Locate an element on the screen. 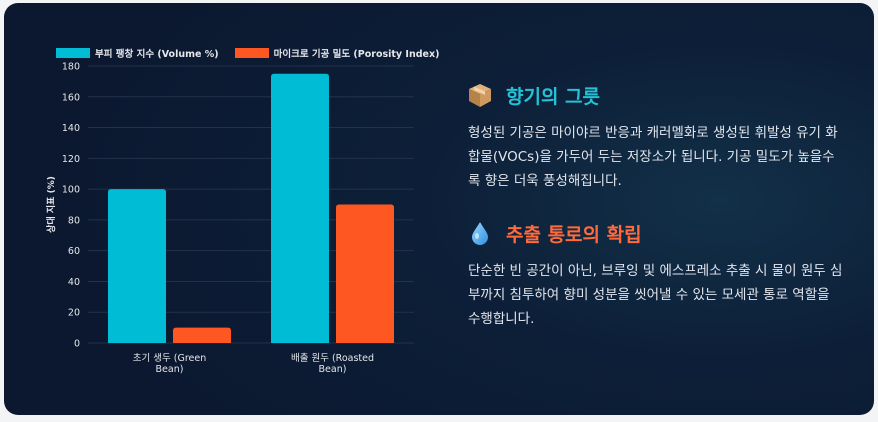  legend-label-porosity: 마이크로 기공 밀도 (Porosity Index) is located at coordinates (356, 54).